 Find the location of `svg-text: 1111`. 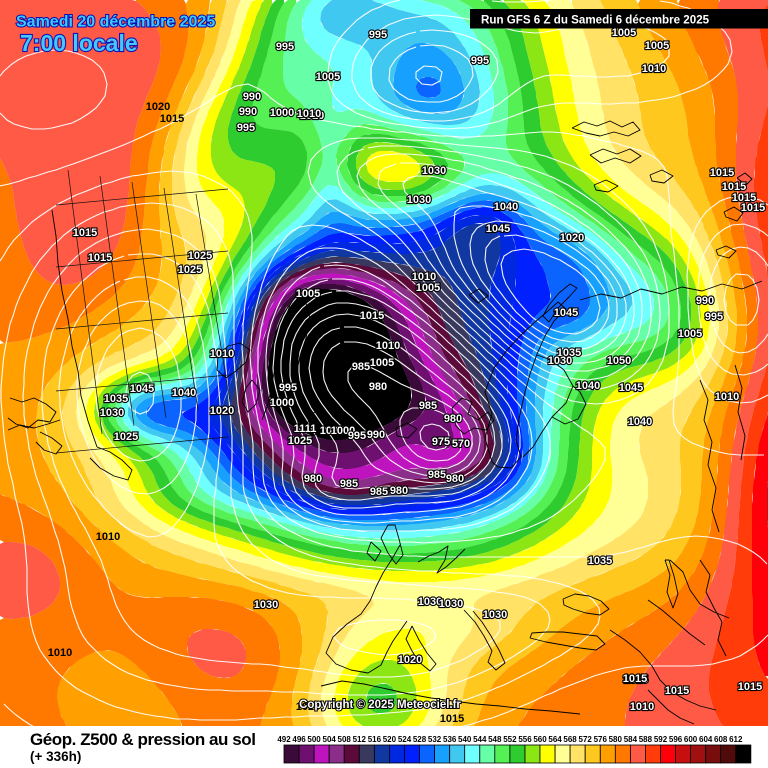

svg-text: 1111 is located at coordinates (305, 429).